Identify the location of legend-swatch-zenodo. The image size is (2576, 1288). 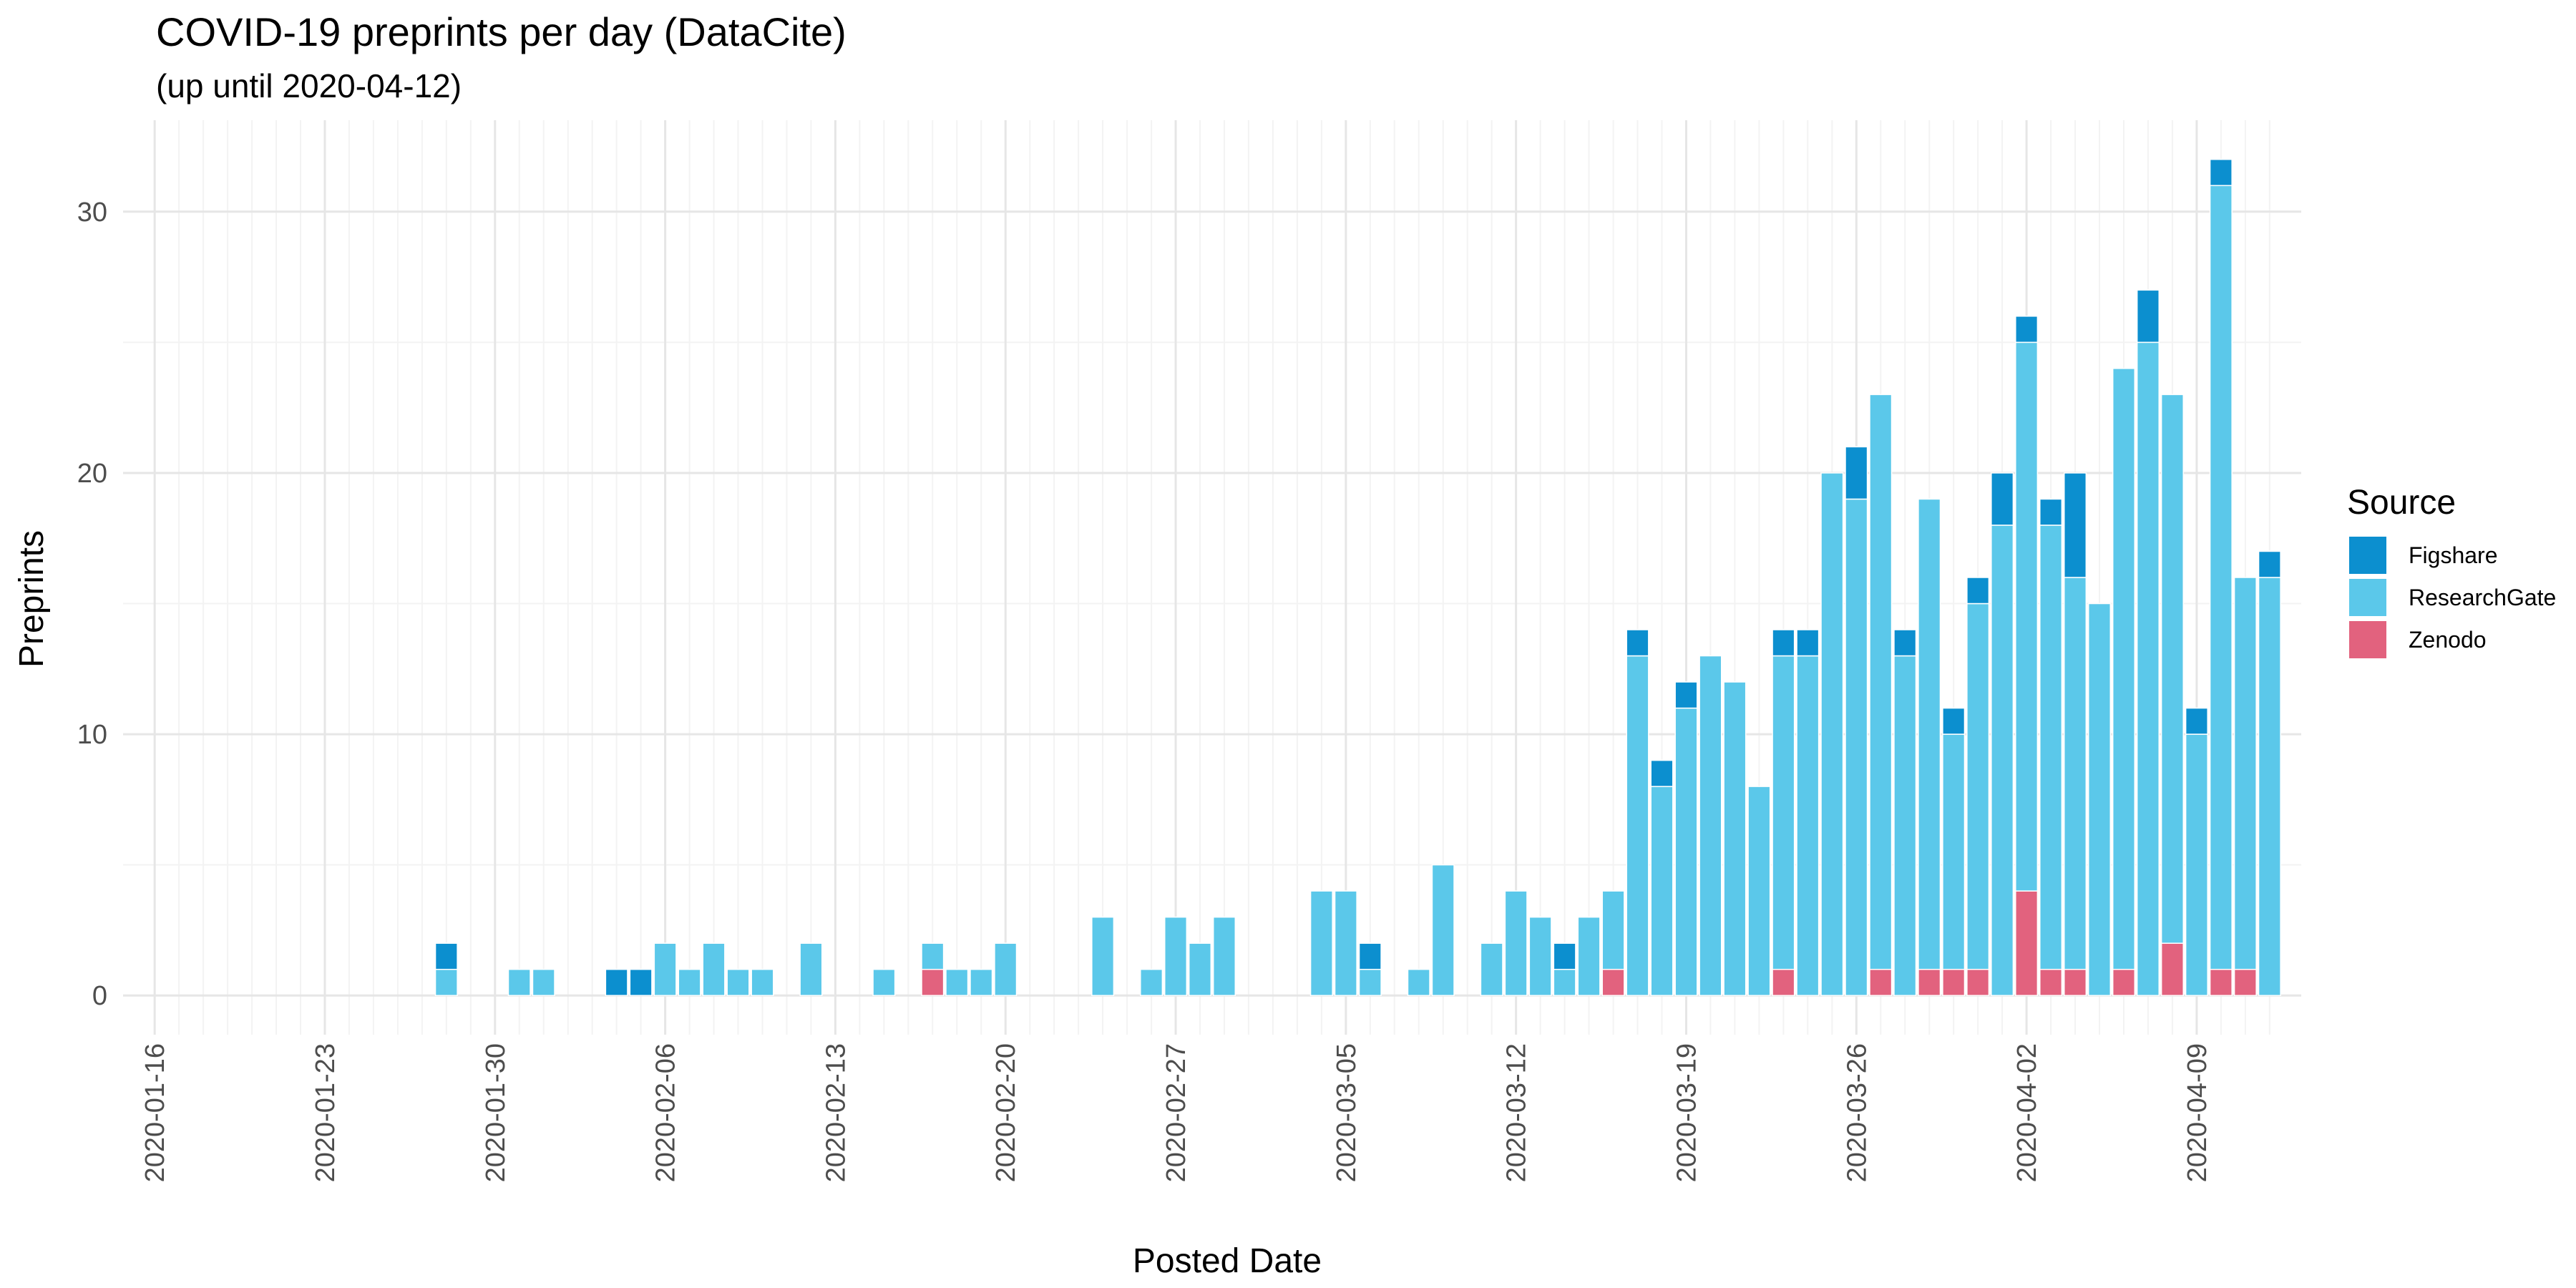
(2367, 639).